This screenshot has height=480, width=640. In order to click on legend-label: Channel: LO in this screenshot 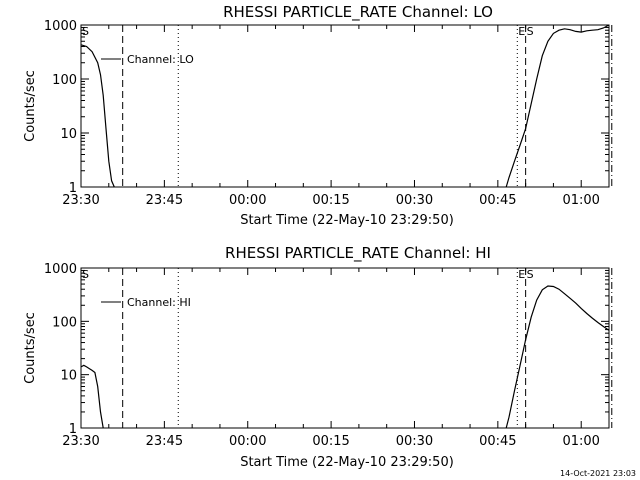, I will do `click(160, 59)`.